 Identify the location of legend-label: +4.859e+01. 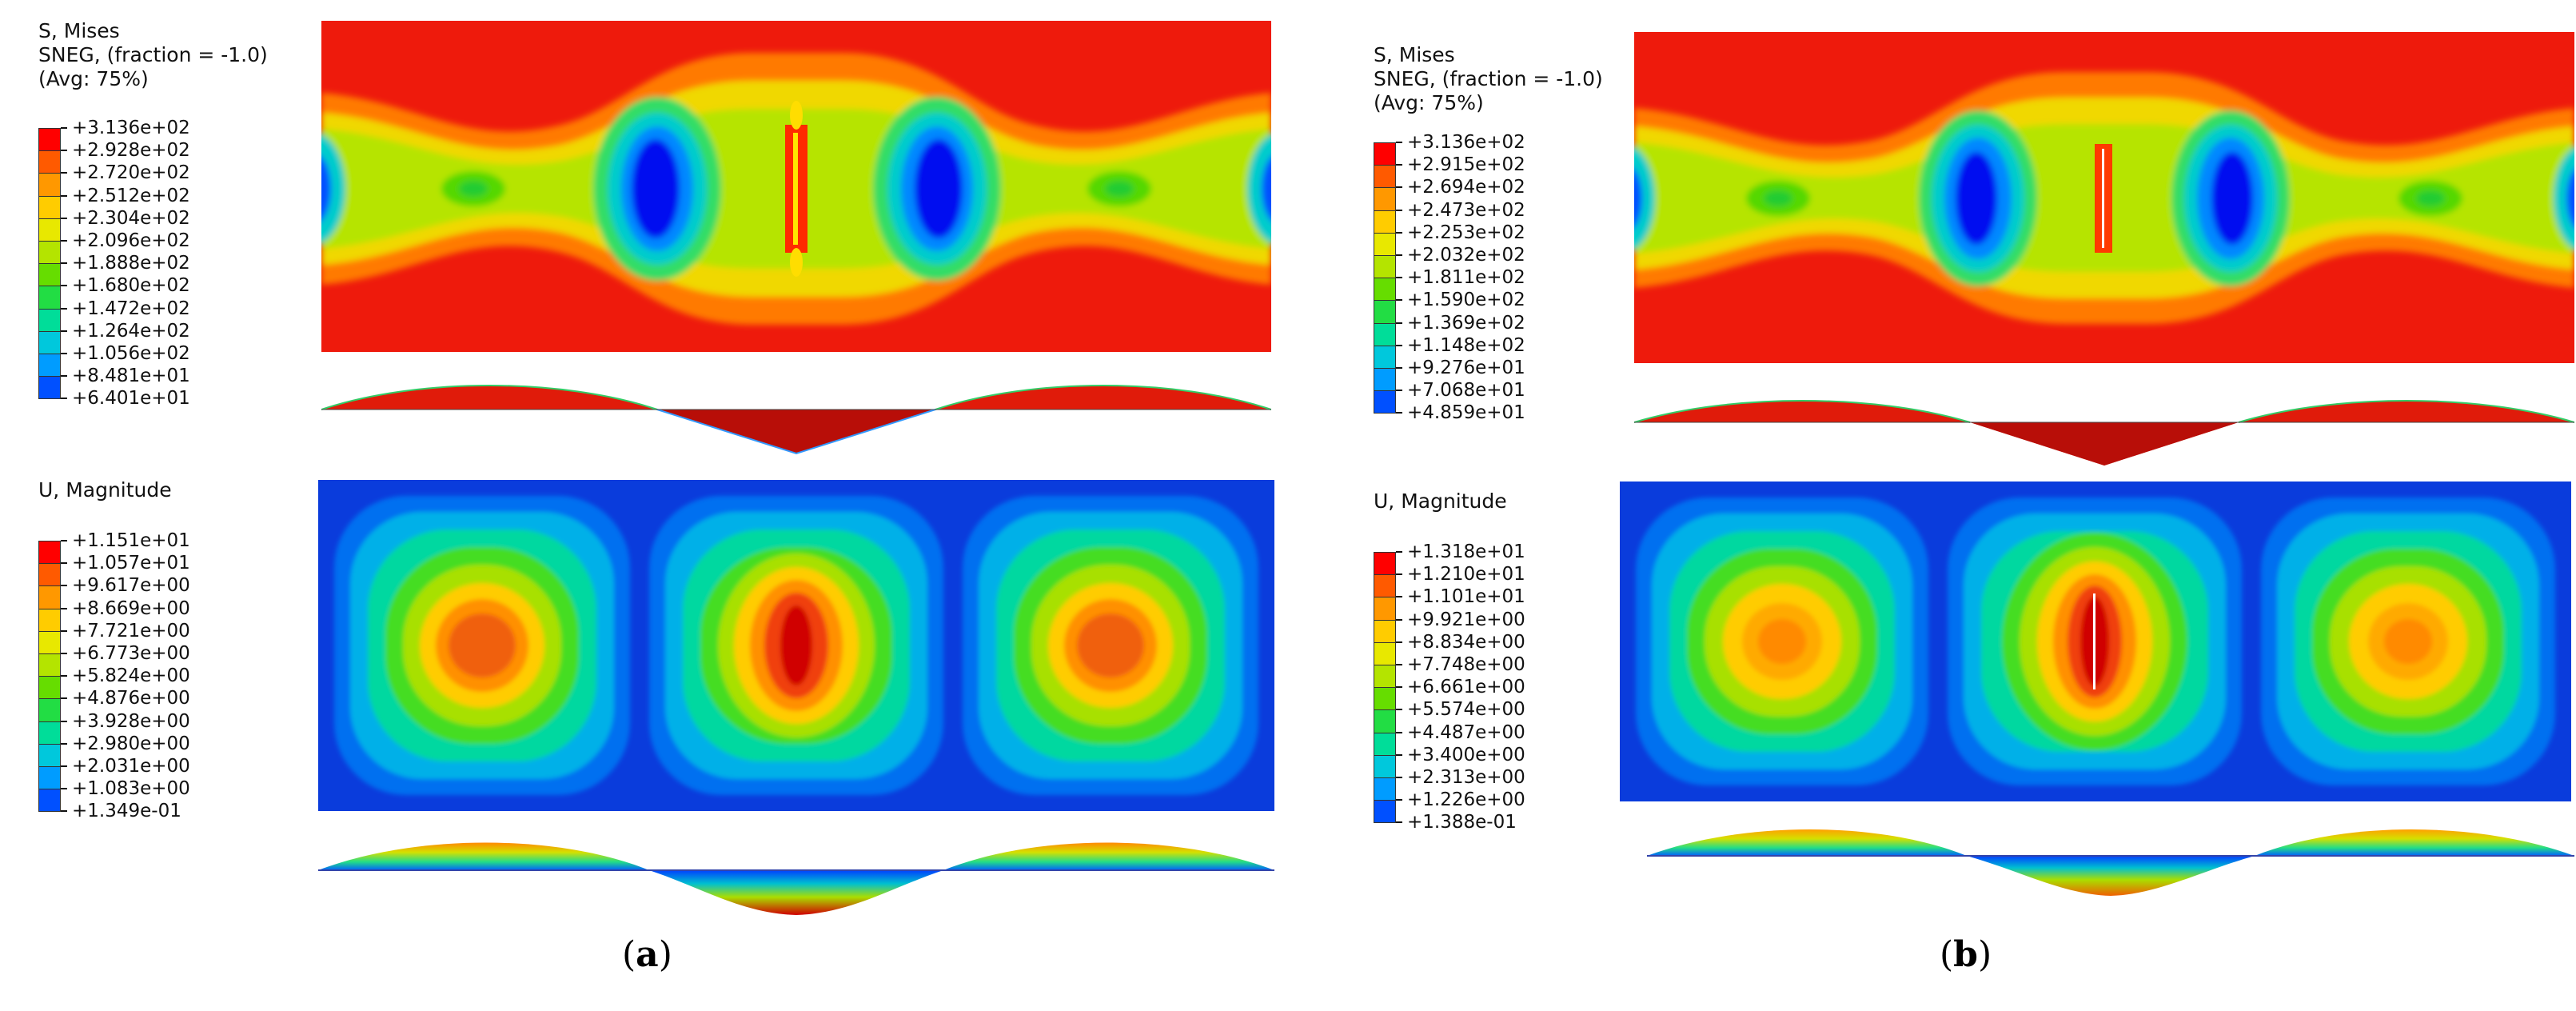
(1466, 413).